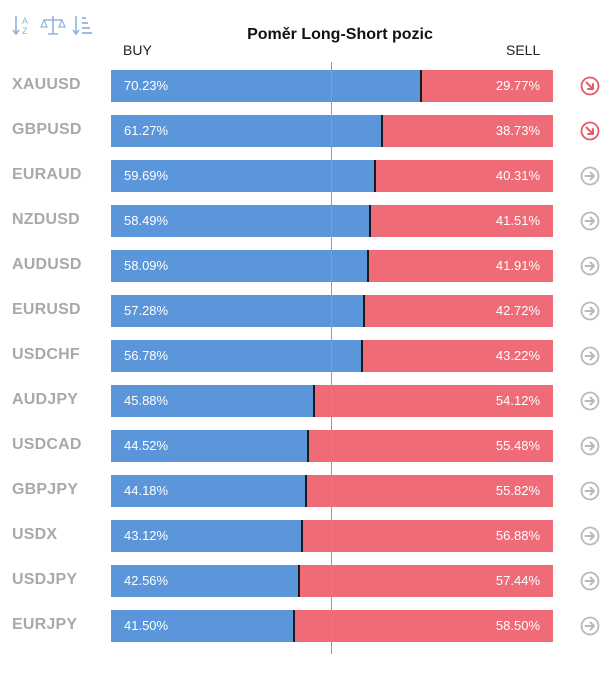  What do you see at coordinates (517, 175) in the screenshot?
I see `sell-percent-label: 40.31%` at bounding box center [517, 175].